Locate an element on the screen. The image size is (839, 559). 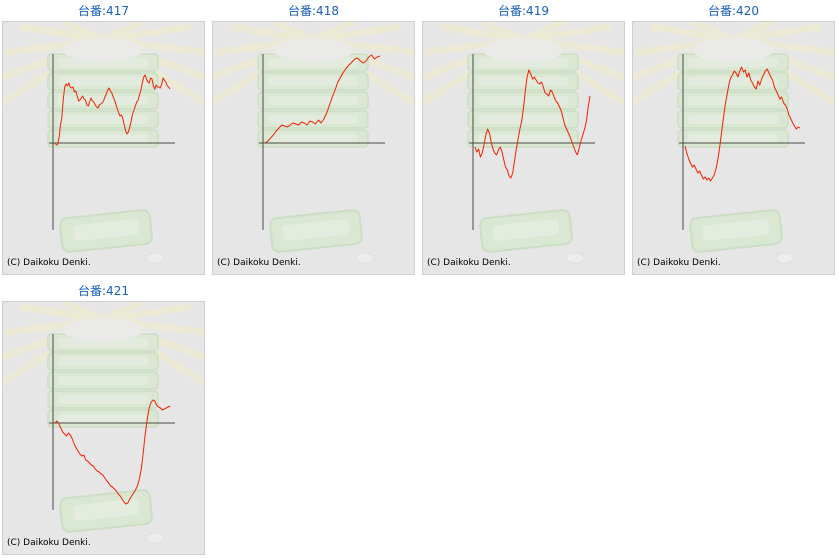
machine-card: 台番:421 (C) Daikoku Denki. is located at coordinates (103, 420).